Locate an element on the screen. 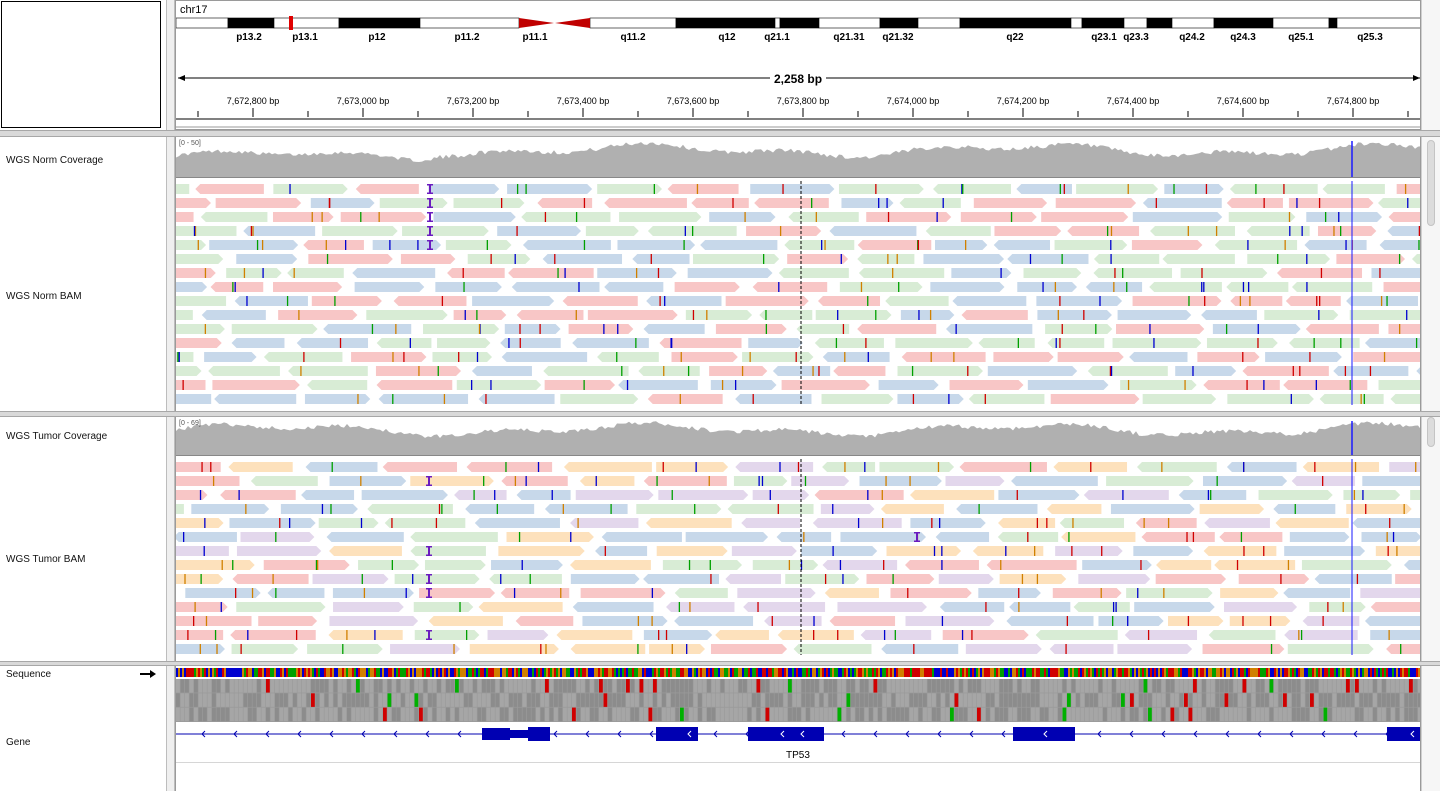 This screenshot has height=791, width=1440. norm-scrollbar is located at coordinates (1430, 274).